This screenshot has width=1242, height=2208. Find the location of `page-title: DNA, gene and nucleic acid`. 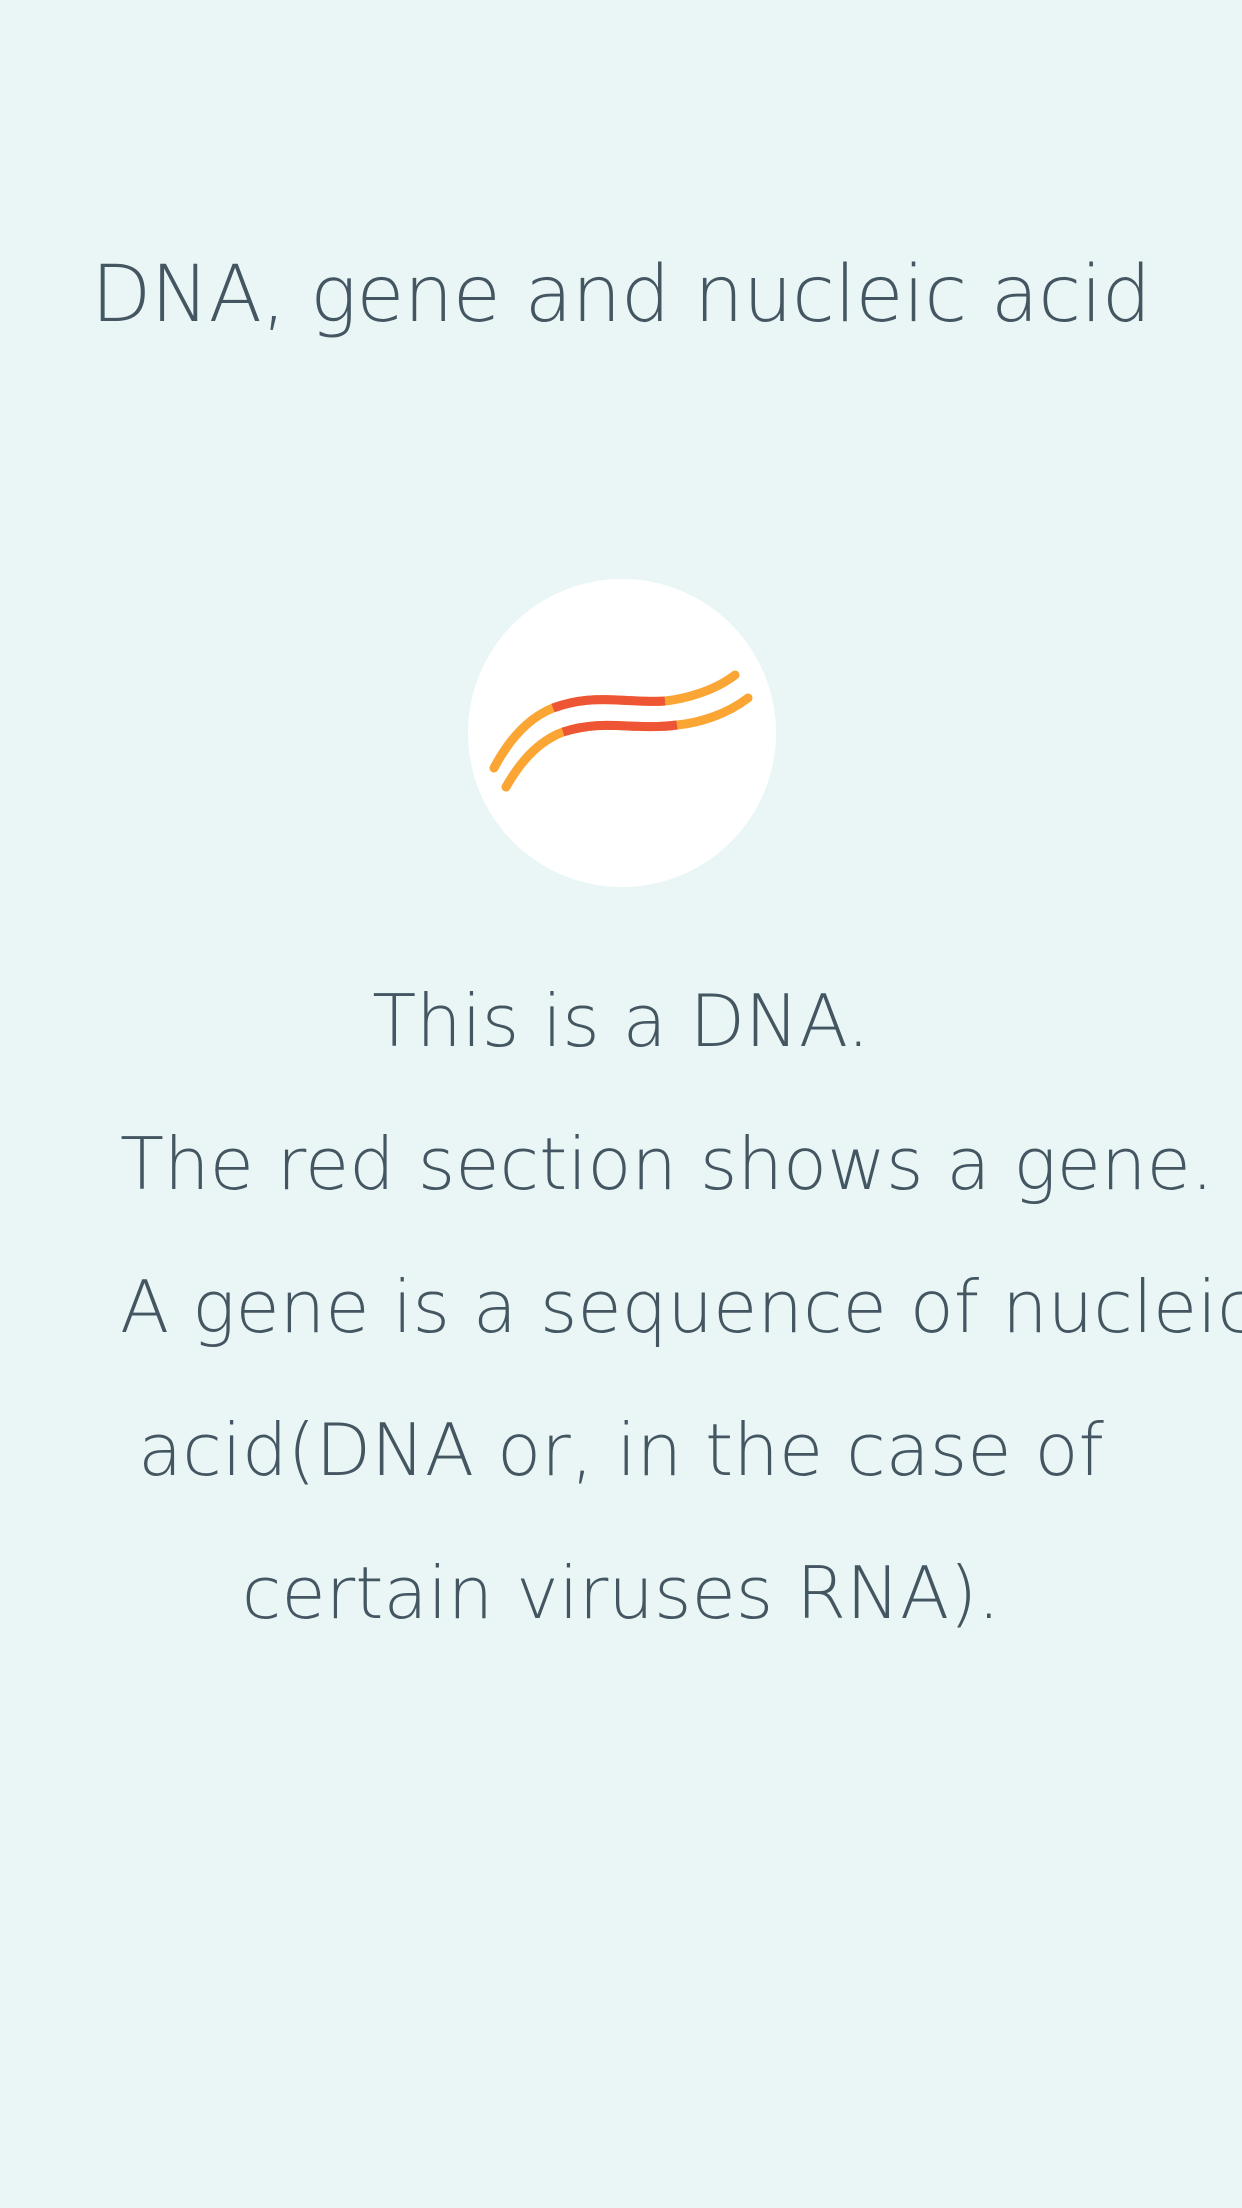

page-title: DNA, gene and nucleic acid is located at coordinates (621, 295).